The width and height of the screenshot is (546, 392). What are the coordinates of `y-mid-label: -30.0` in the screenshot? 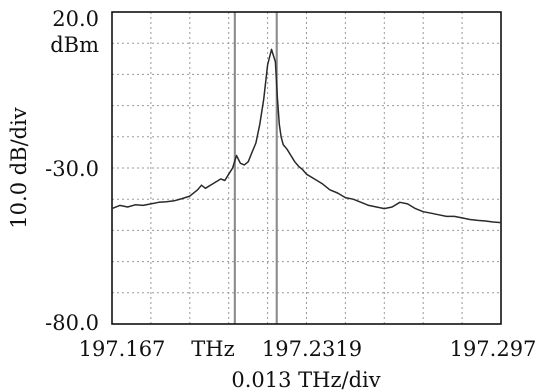 It's located at (72, 169).